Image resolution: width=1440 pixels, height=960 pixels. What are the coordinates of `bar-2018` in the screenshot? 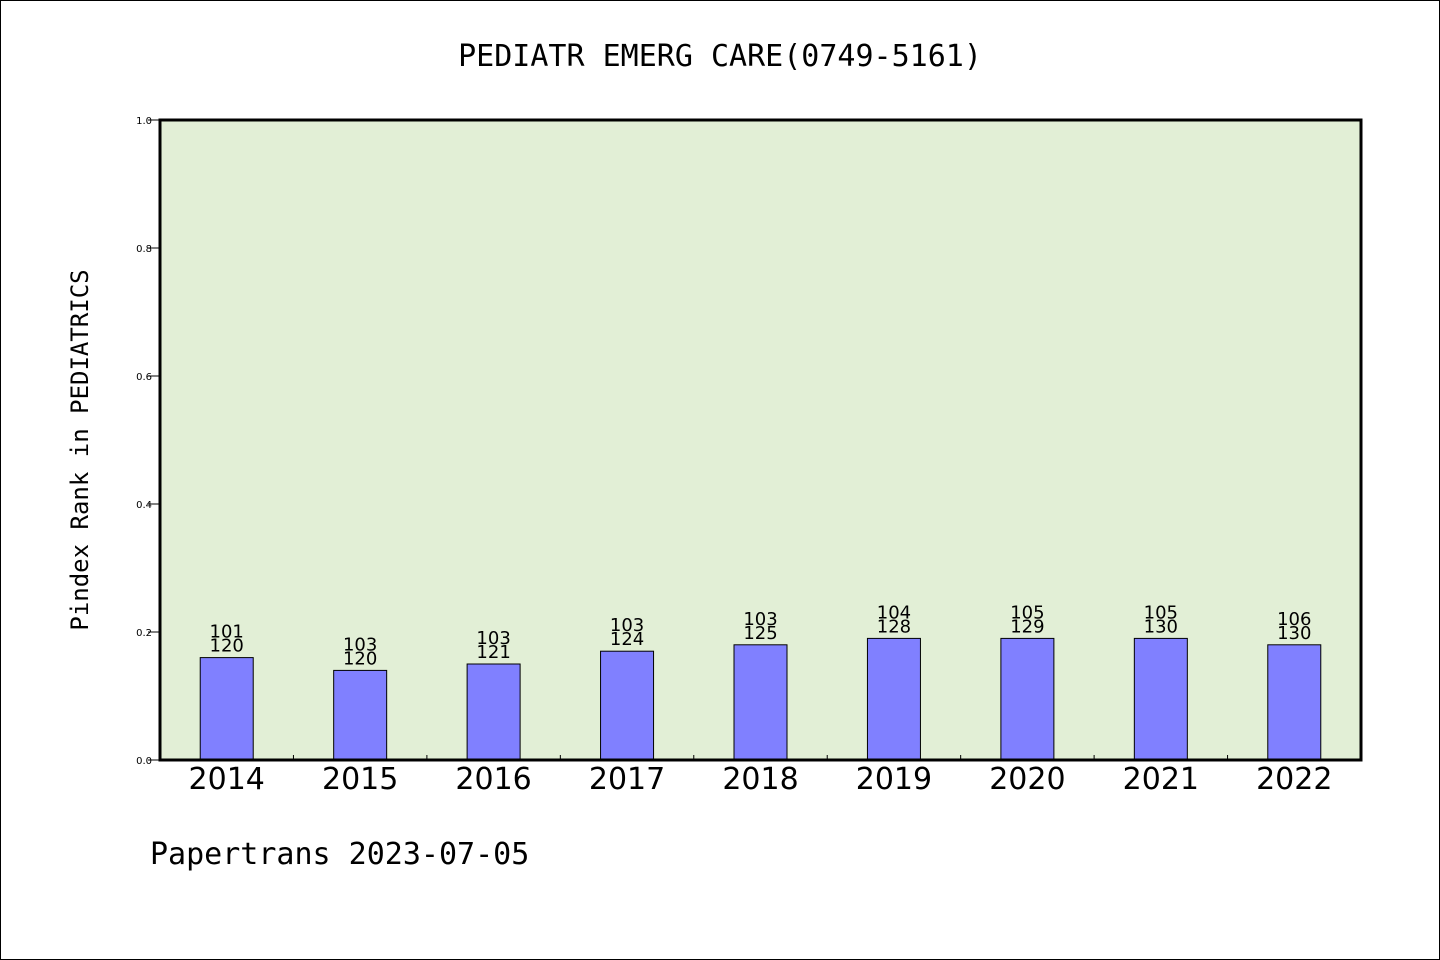 It's located at (760, 702).